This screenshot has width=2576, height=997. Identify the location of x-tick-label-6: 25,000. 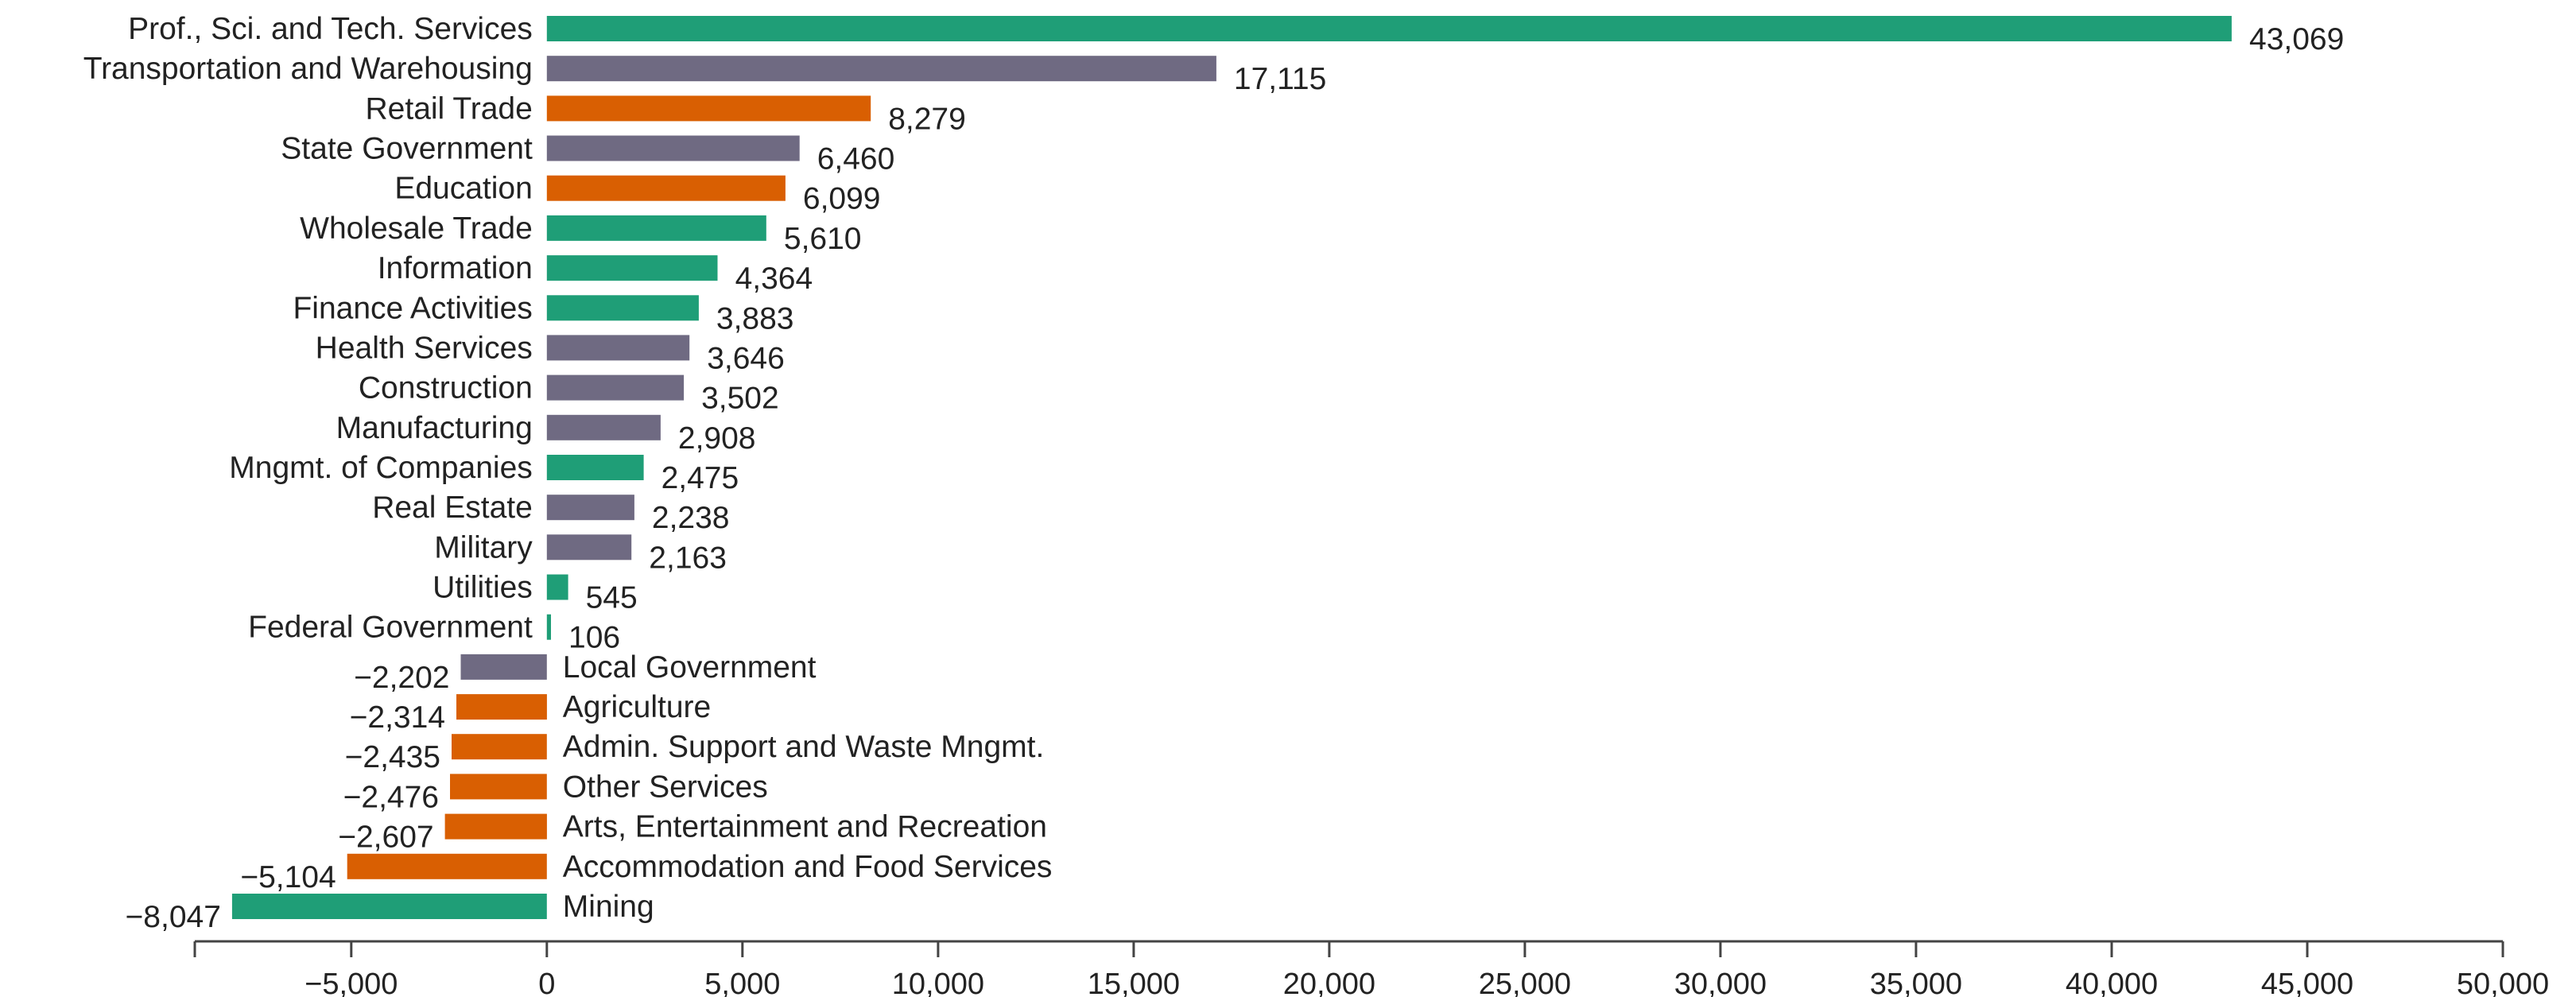
(1525, 982).